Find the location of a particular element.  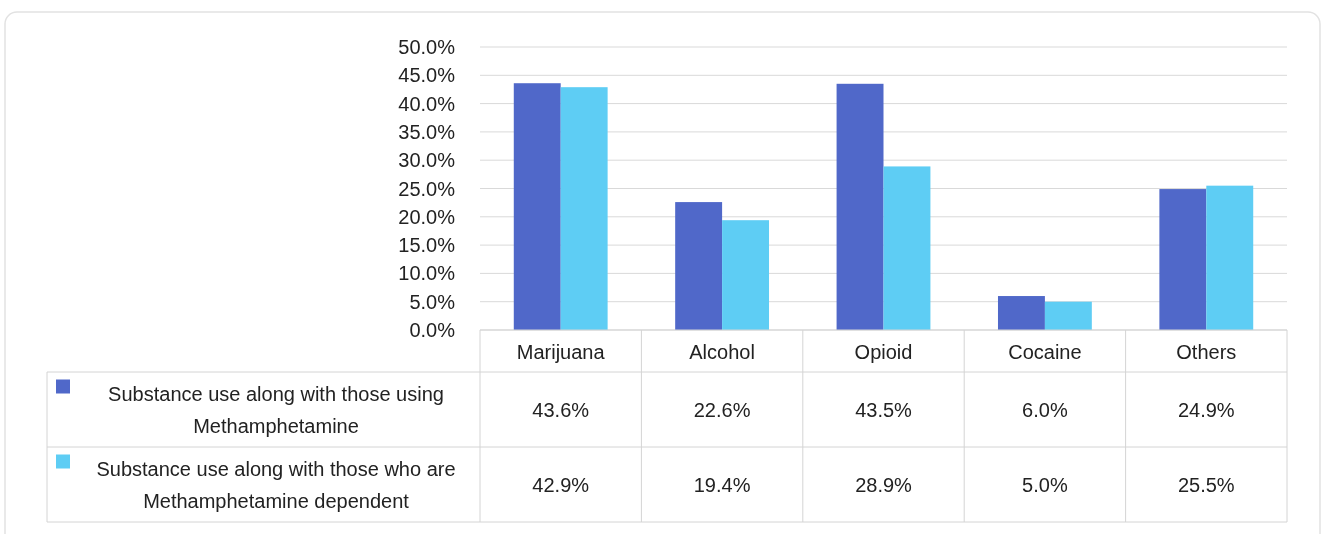

y-tick-label: 30.0% is located at coordinates (427, 160).